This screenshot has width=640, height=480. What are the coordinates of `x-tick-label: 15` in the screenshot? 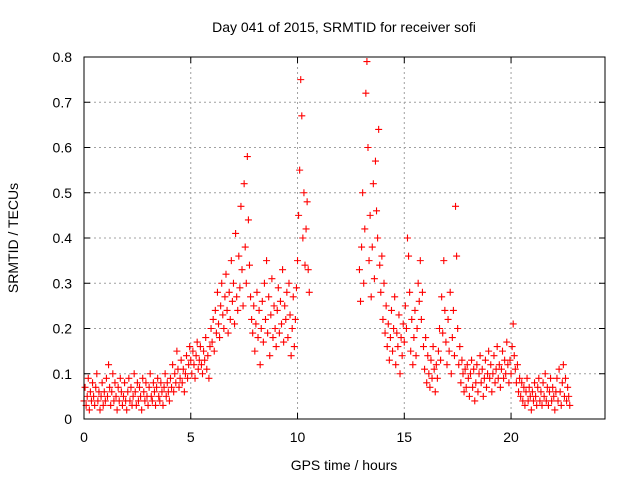 It's located at (404, 437).